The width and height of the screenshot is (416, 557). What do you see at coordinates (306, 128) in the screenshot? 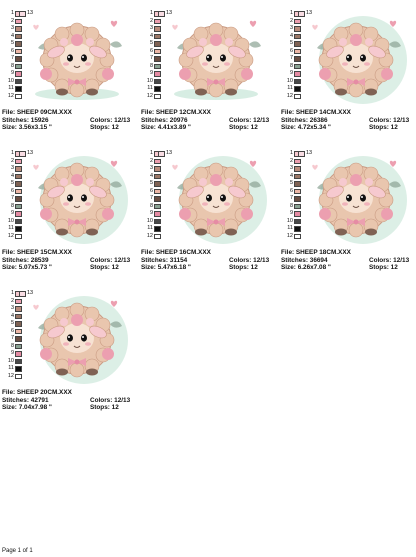
I see `design-size: Size: 4.72x5.34 "` at bounding box center [306, 128].